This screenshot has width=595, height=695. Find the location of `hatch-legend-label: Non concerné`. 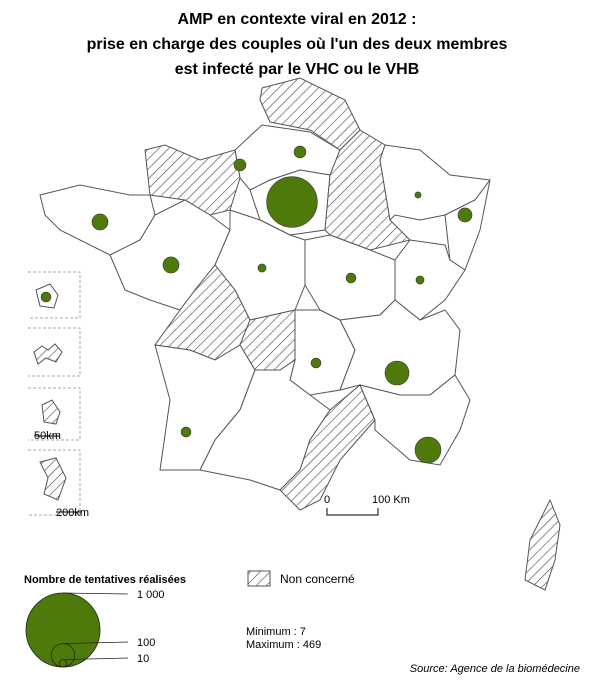

hatch-legend-label: Non concerné is located at coordinates (317, 579).